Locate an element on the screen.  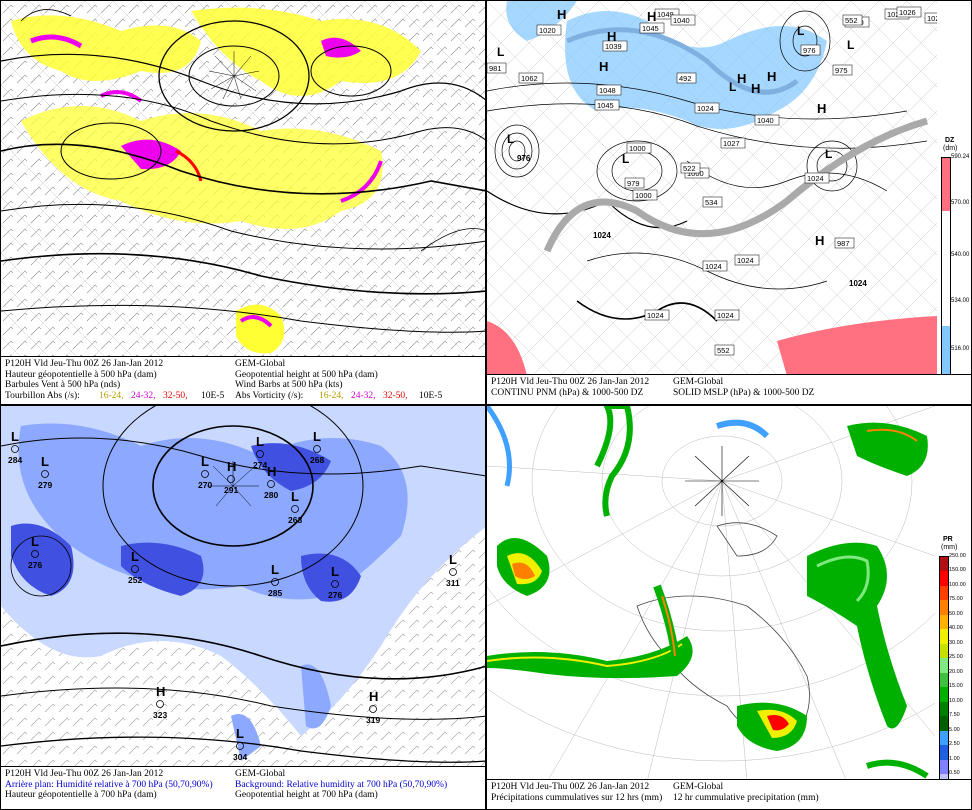
legend-tick: 10.00 is located at coordinates (956, 700).